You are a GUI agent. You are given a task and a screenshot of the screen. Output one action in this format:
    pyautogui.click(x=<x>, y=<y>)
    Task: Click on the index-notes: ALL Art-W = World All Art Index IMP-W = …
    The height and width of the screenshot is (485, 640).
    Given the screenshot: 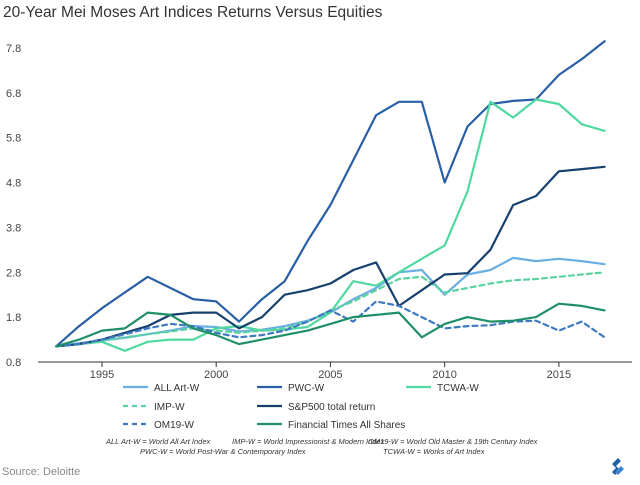 What is the action you would take?
    pyautogui.click(x=321, y=446)
    